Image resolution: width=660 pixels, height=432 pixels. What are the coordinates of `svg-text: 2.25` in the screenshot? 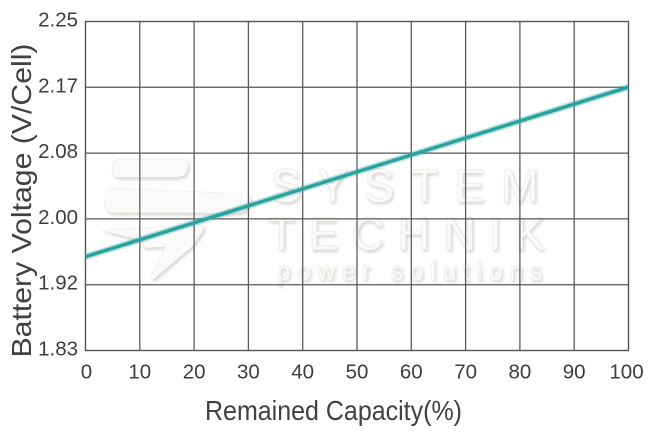 It's located at (58, 20).